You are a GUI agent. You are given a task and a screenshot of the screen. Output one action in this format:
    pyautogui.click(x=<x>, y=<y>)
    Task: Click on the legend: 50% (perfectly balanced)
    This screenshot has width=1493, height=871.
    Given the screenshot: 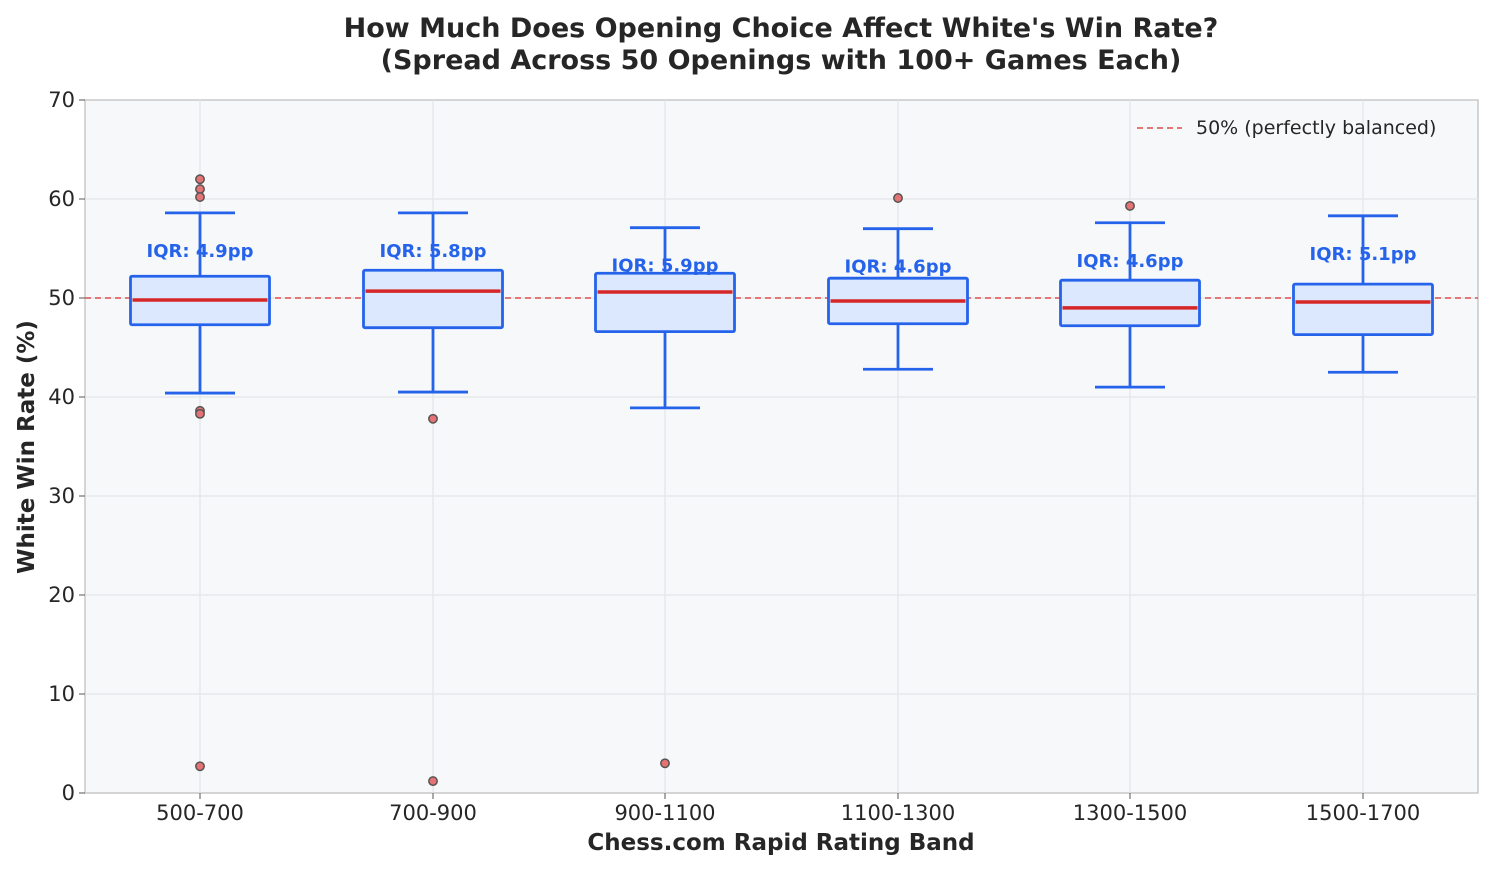 What is the action you would take?
    pyautogui.click(x=1286, y=128)
    